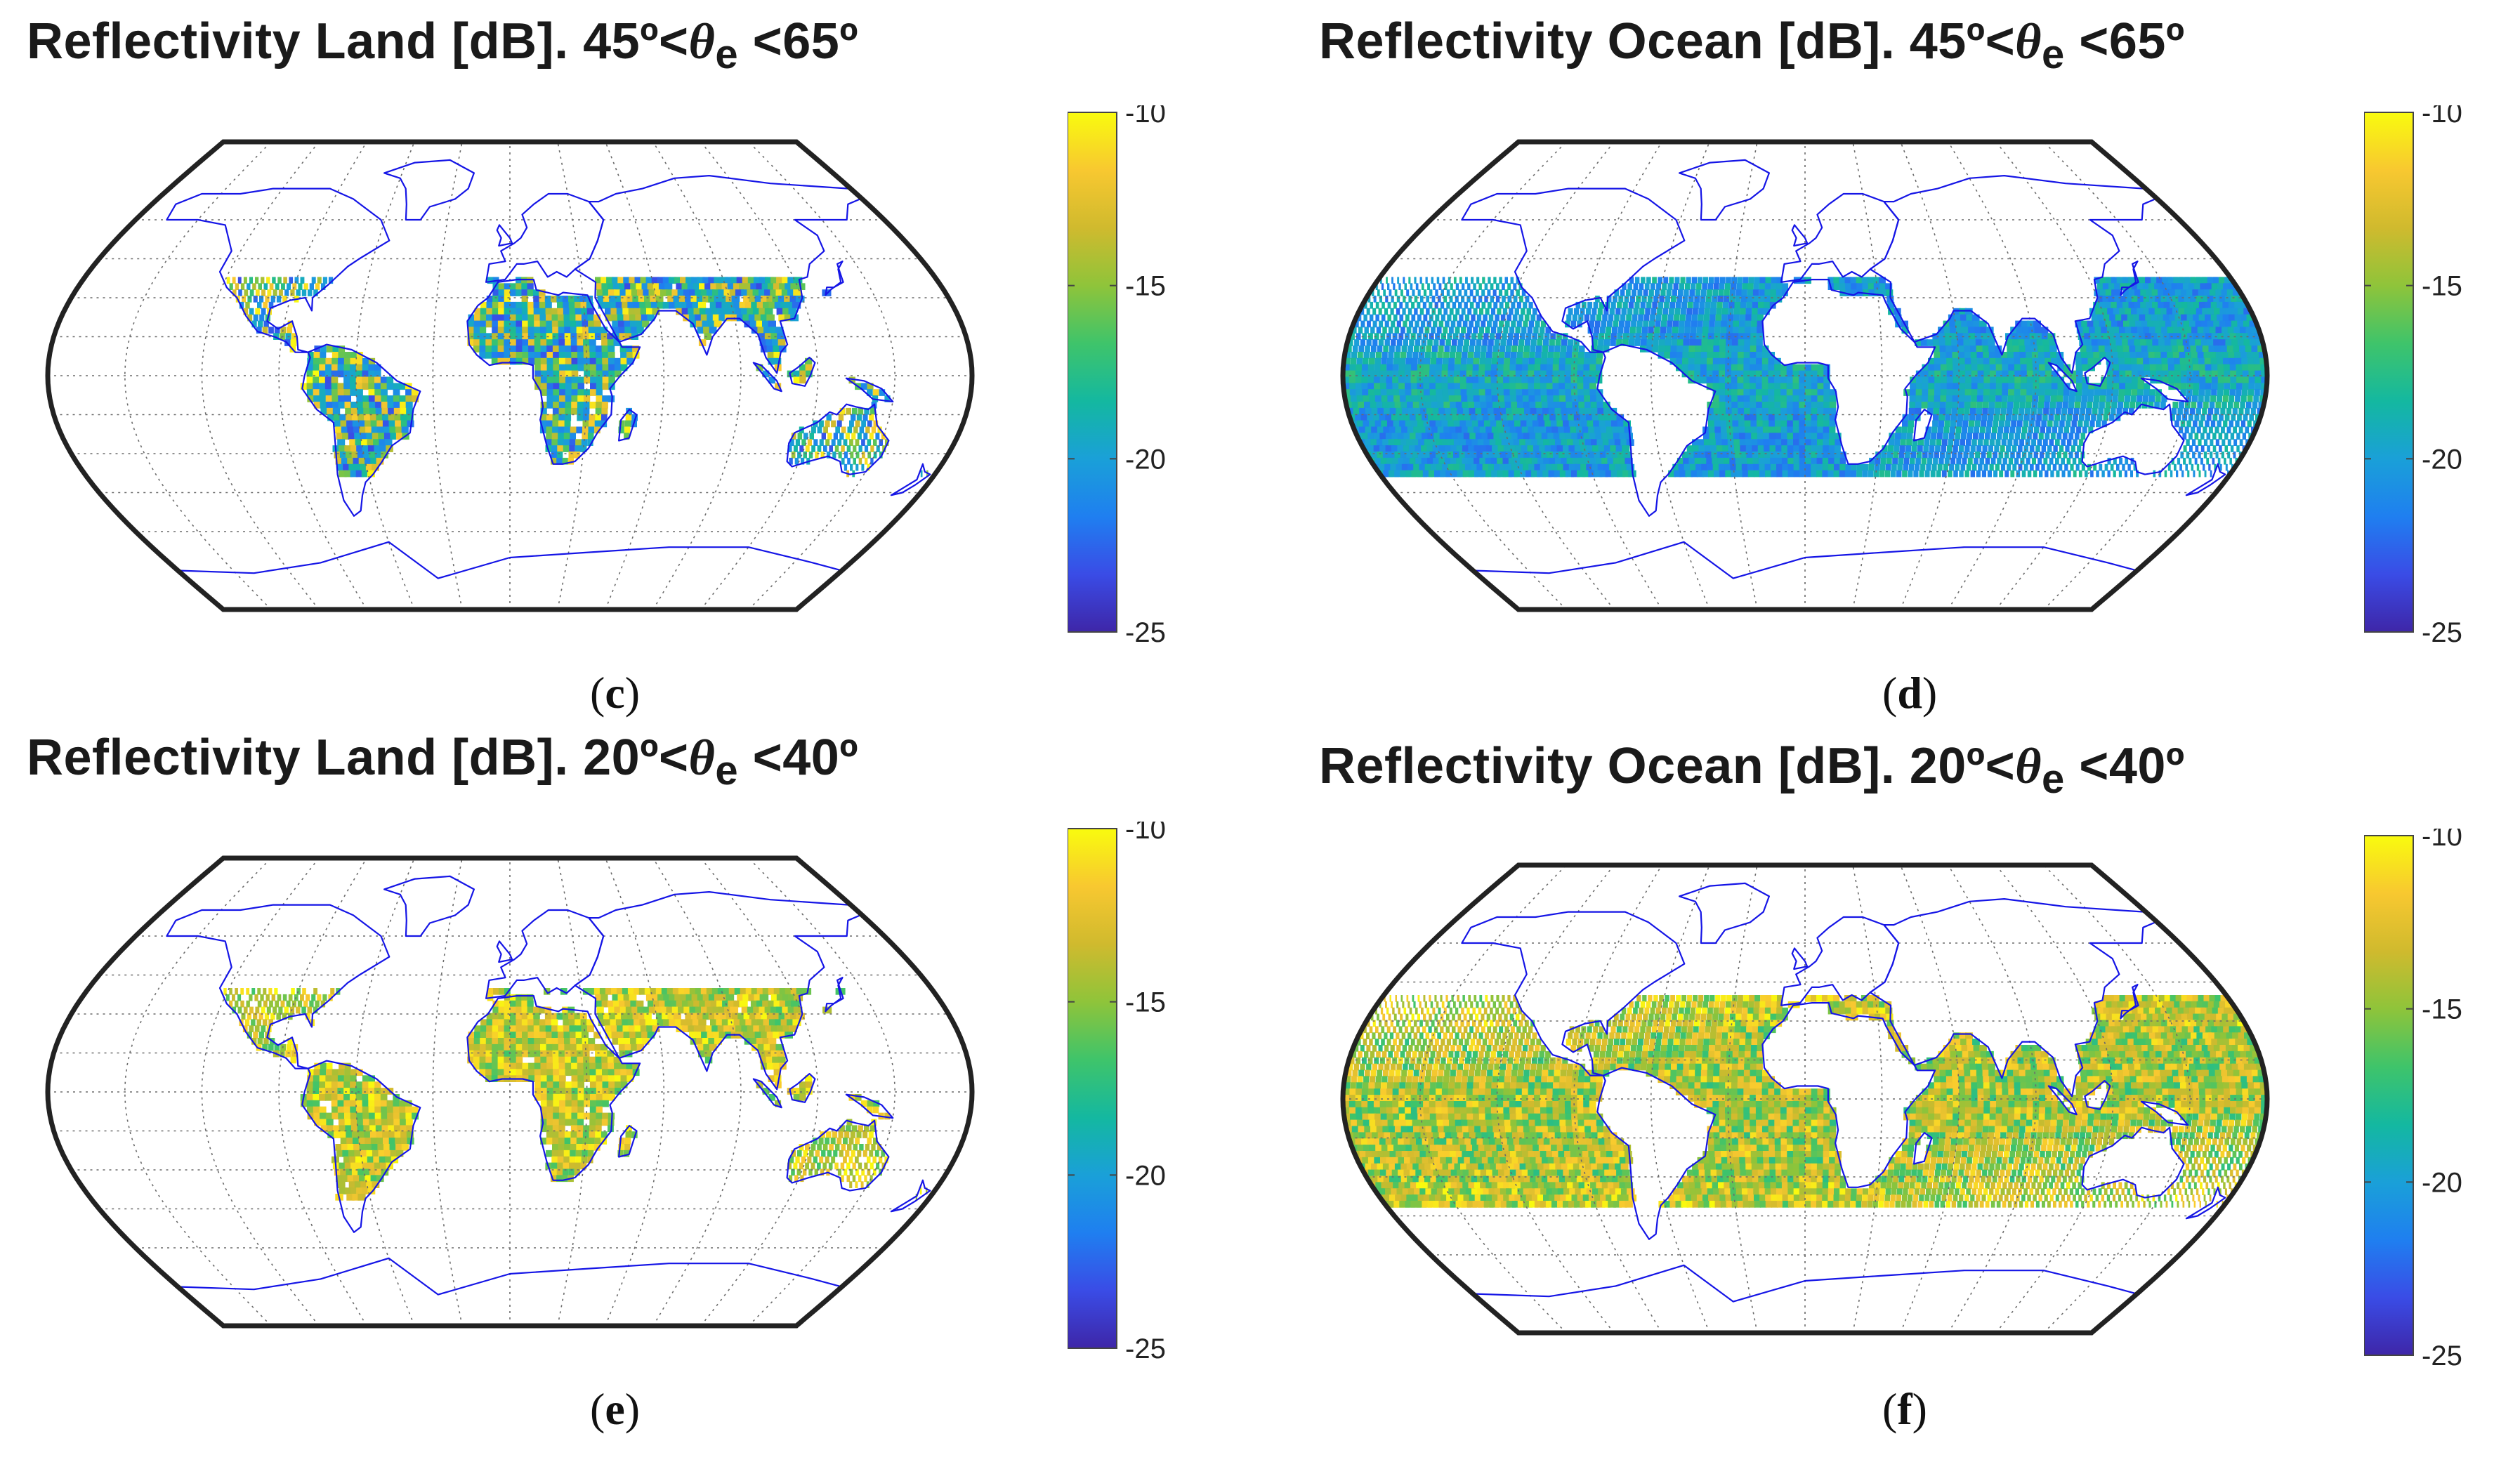  Describe the element at coordinates (615, 693) in the screenshot. I see `caption-c: (c)` at that location.